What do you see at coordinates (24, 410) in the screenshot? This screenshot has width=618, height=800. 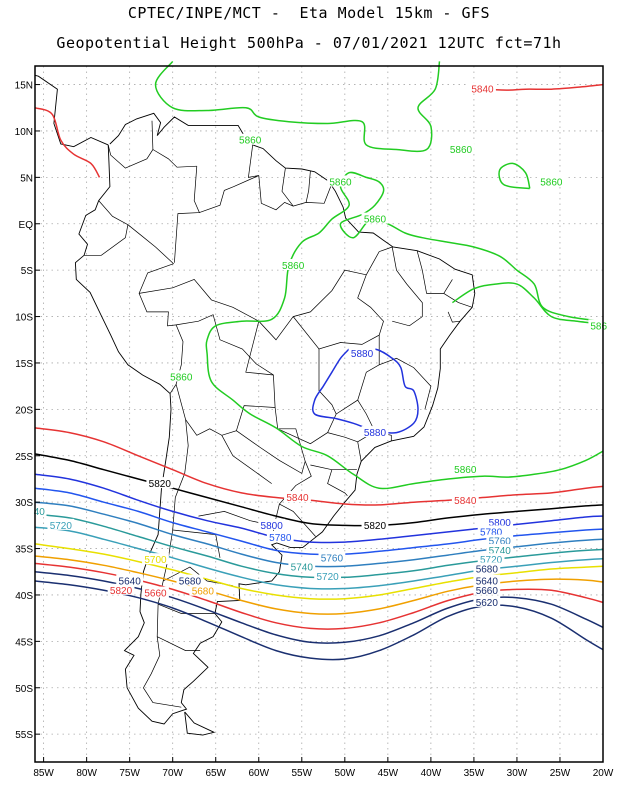 I see `lat-tick-label: 20S` at bounding box center [24, 410].